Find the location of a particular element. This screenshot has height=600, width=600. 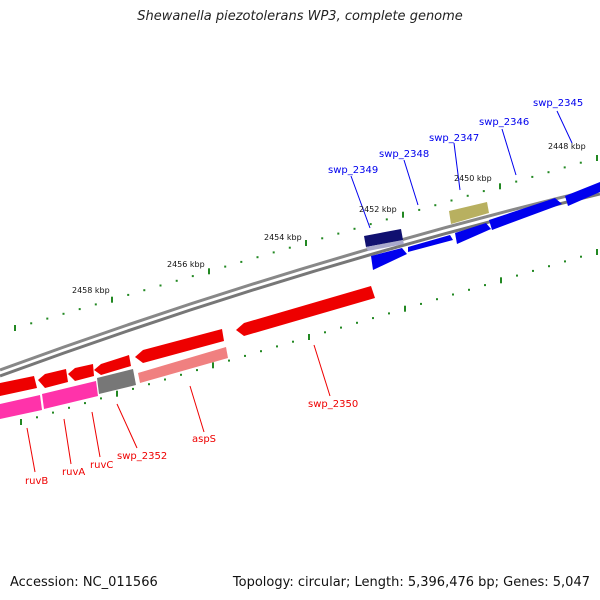

leader-aspS is located at coordinates (197, 409).